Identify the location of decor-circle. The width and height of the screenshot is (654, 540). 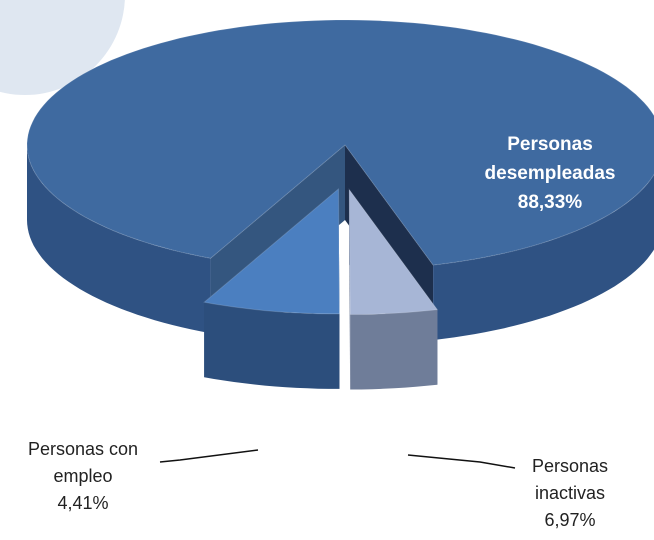
(62, 47).